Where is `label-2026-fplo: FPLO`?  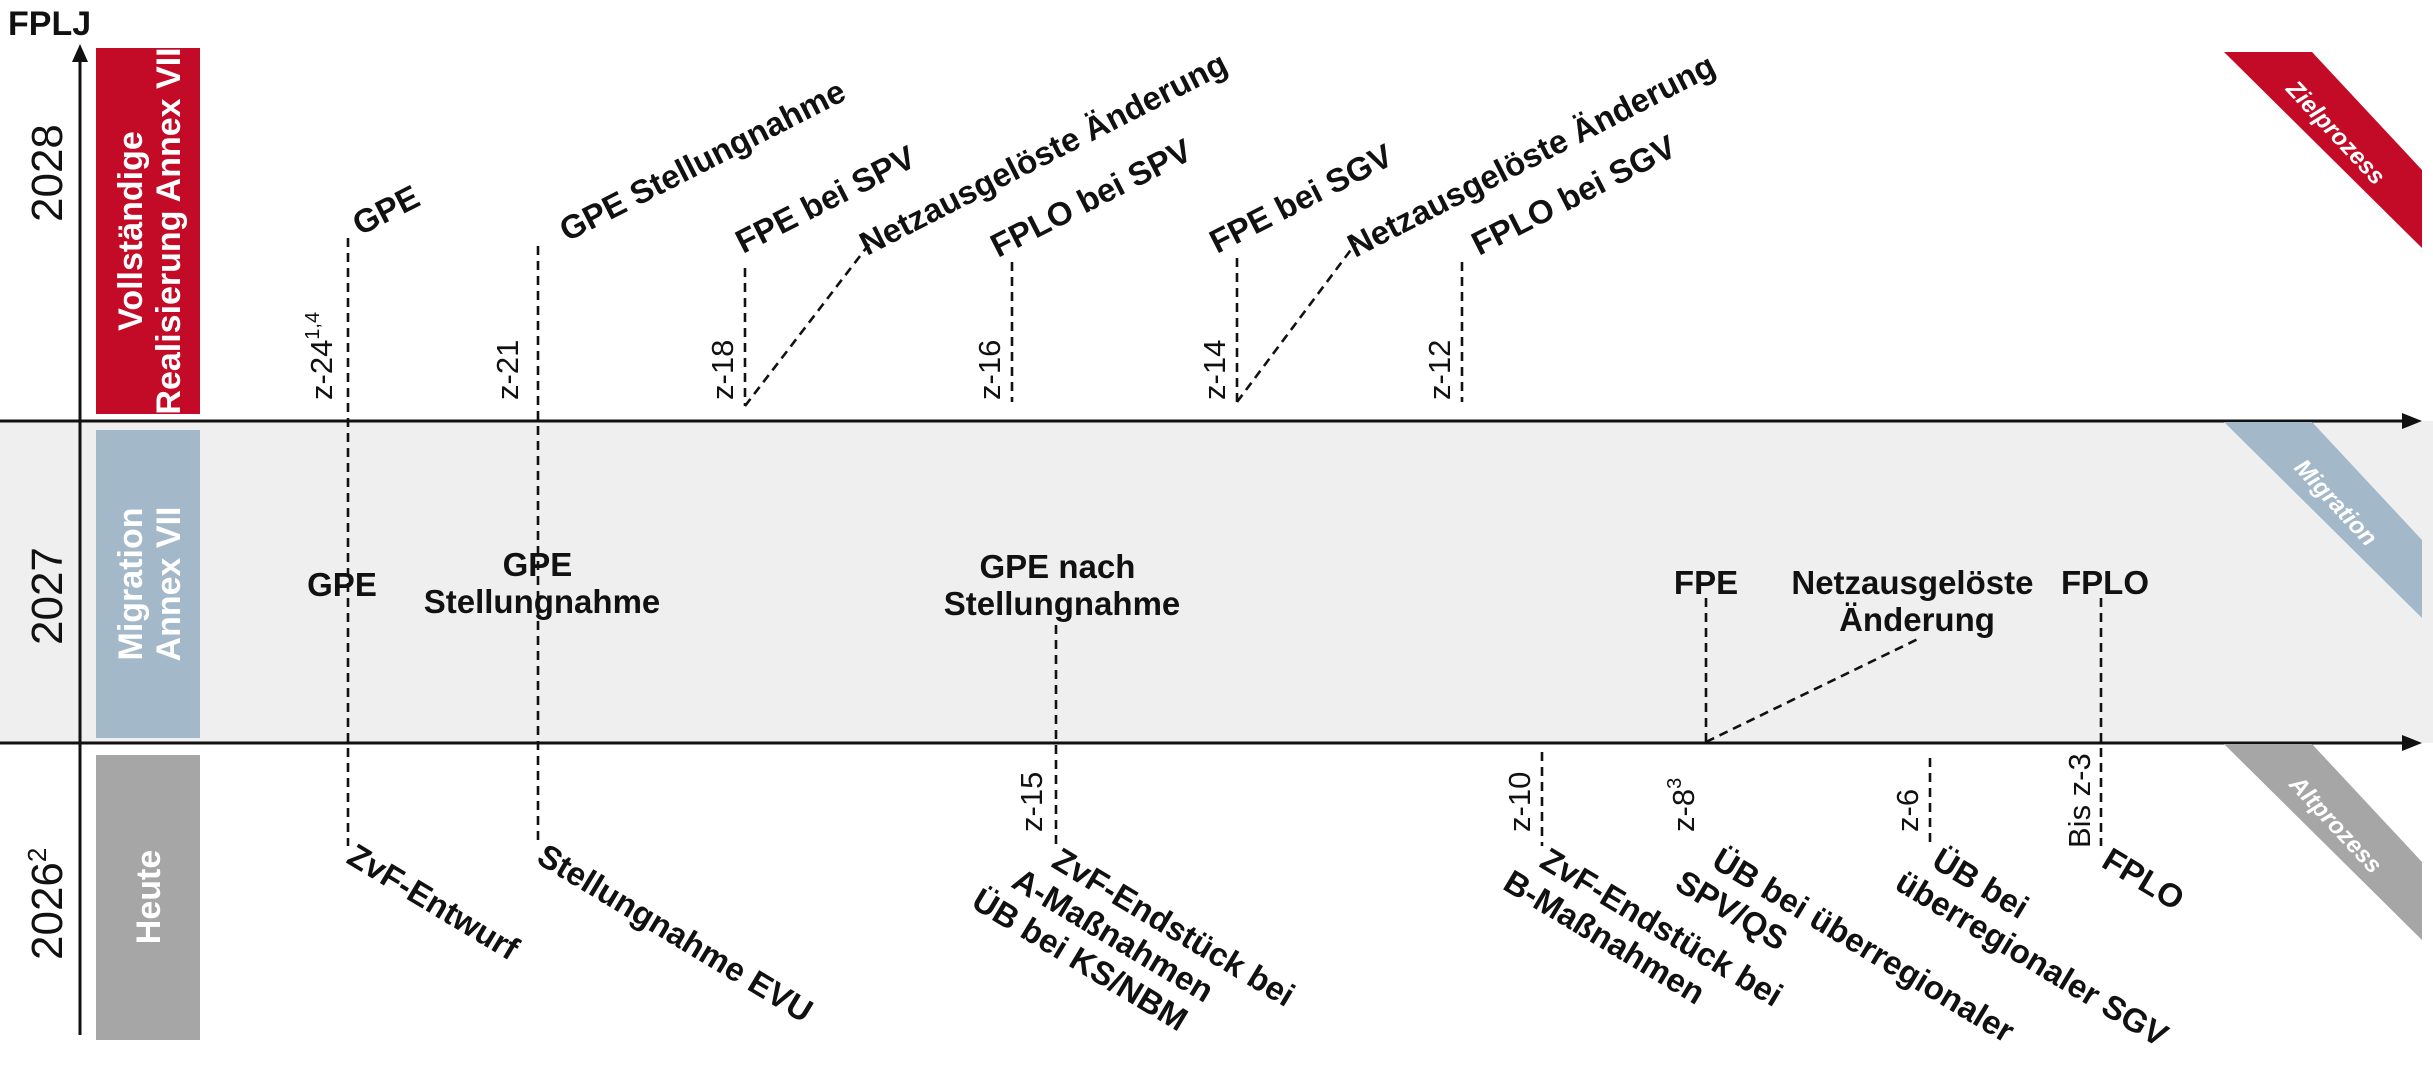
label-2026-fplo: FPLO is located at coordinates (2143, 878).